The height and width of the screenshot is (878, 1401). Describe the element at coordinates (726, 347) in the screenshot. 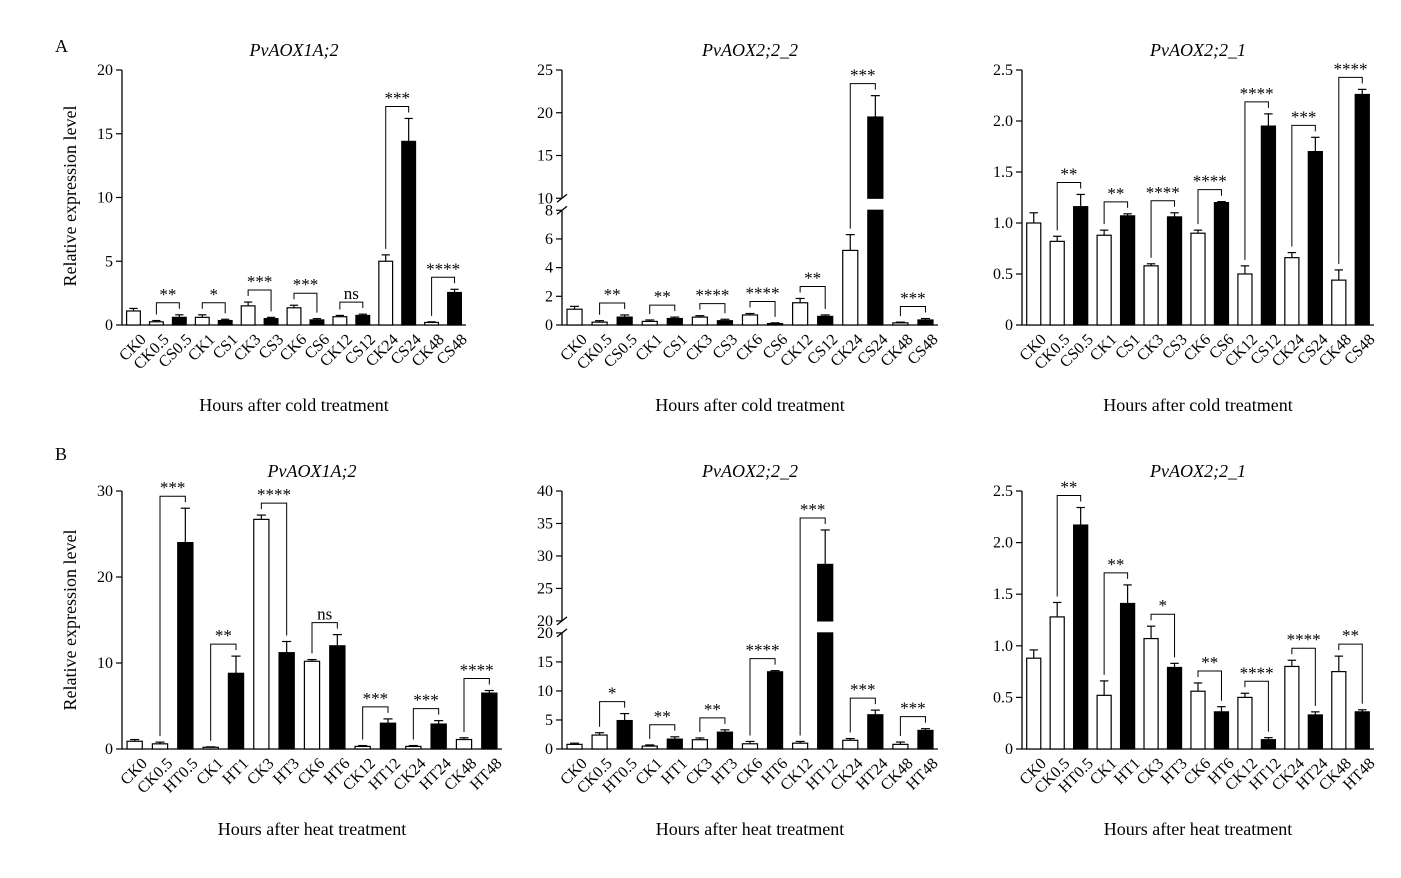

I see `x-tick-label: CS3` at that location.